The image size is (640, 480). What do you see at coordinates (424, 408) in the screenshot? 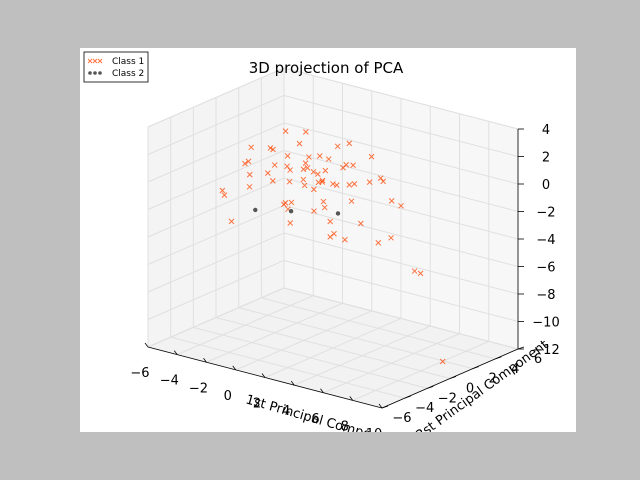
I see `y-tick-label: −4` at bounding box center [424, 408].